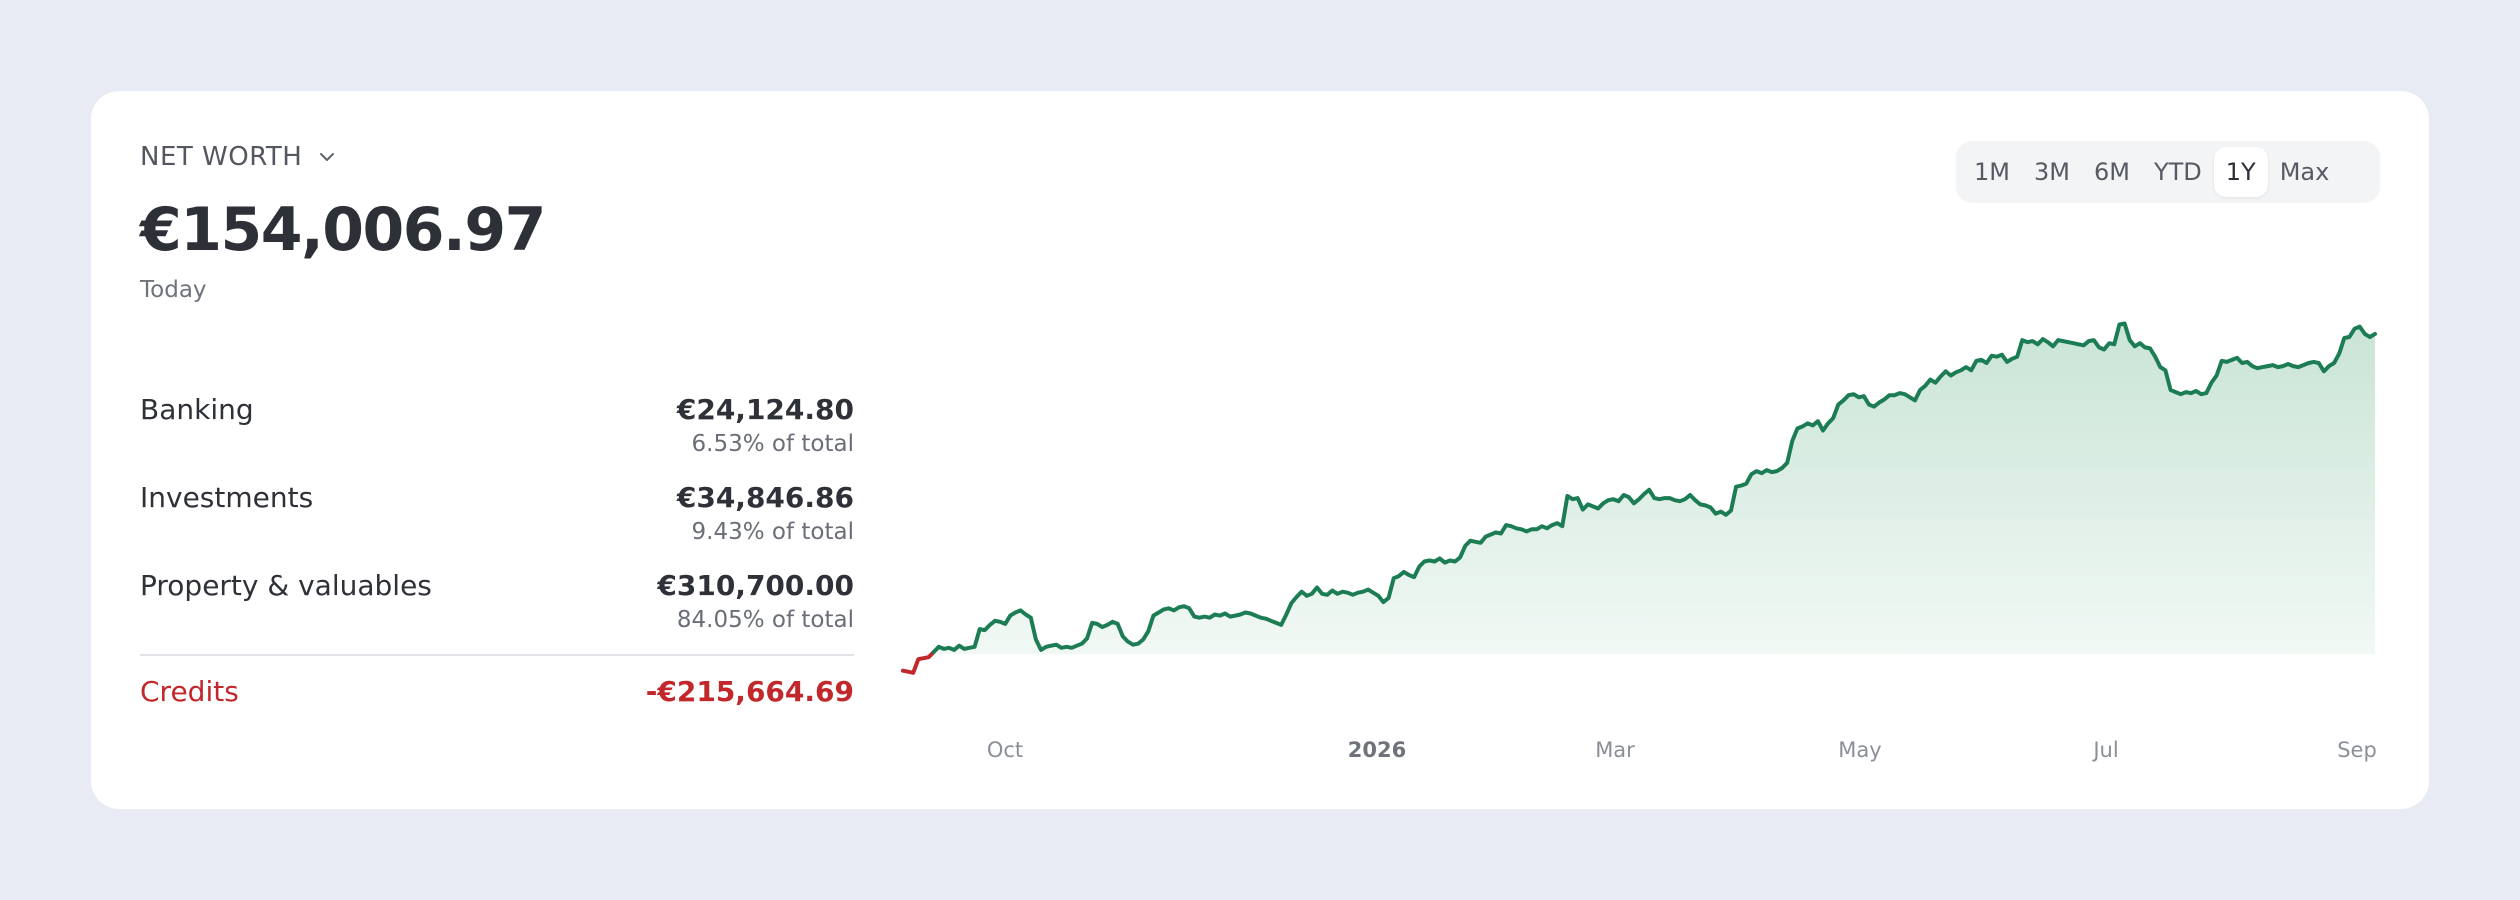 The height and width of the screenshot is (900, 2520). Describe the element at coordinates (197, 409) in the screenshot. I see `breakdown-label: Banking` at that location.